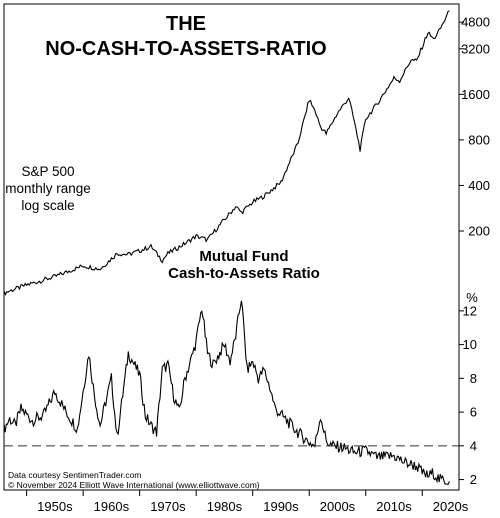 The image size is (500, 518). What do you see at coordinates (74, 475) in the screenshot?
I see `source-credit-line1: Data courtesy SentimenTrader.com` at bounding box center [74, 475].